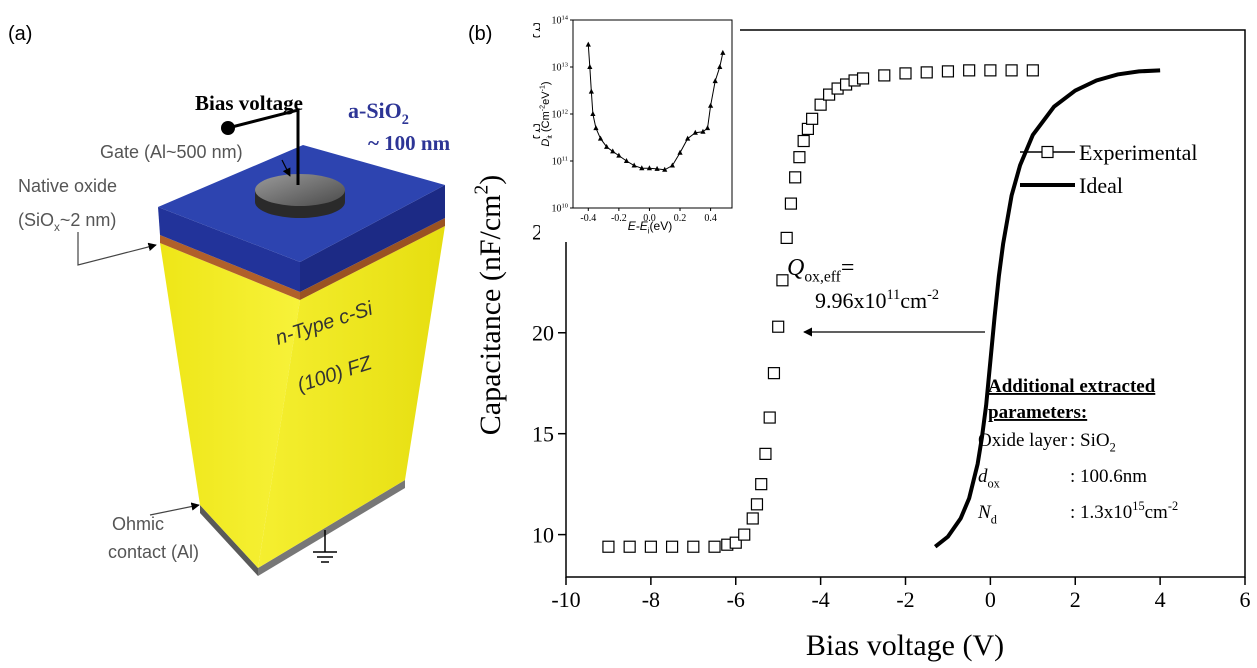  I want to click on text-part: : 1.3x10, so click(1101, 512).